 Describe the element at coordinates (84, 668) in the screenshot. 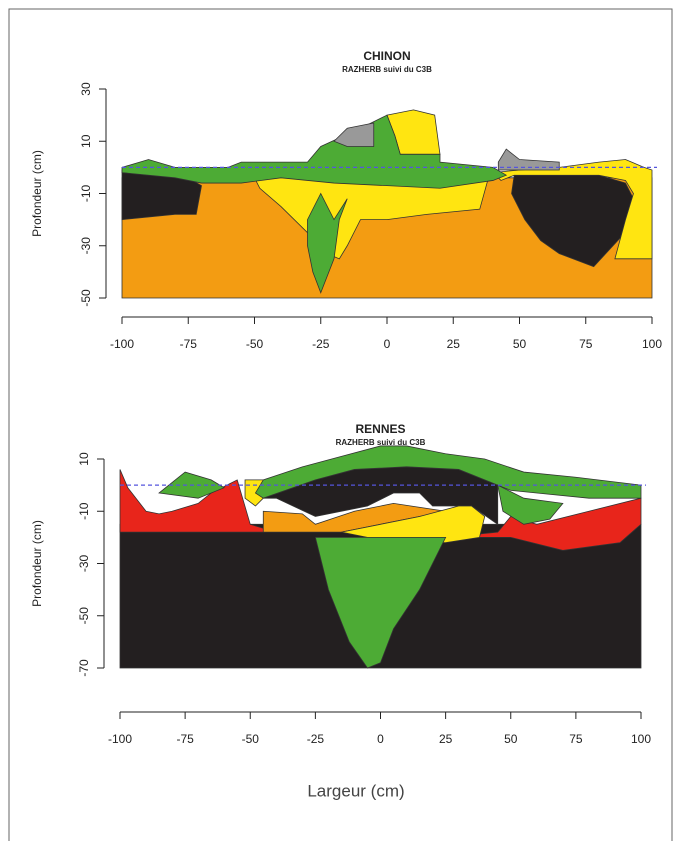

I see `y-tick-label: -70` at that location.